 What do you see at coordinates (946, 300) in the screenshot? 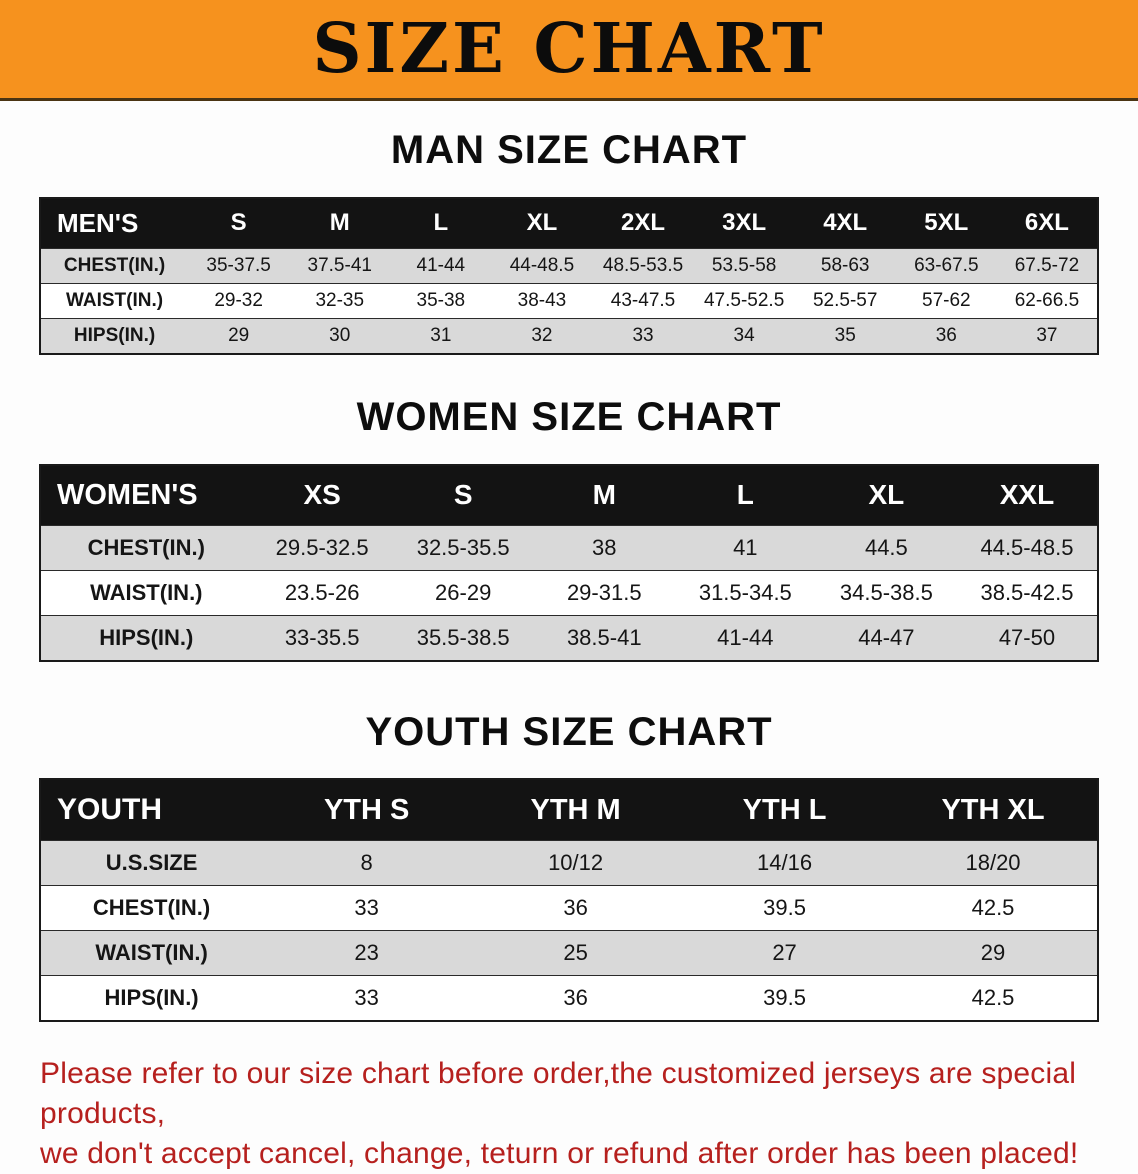
I see `size-value: 57-62` at bounding box center [946, 300].